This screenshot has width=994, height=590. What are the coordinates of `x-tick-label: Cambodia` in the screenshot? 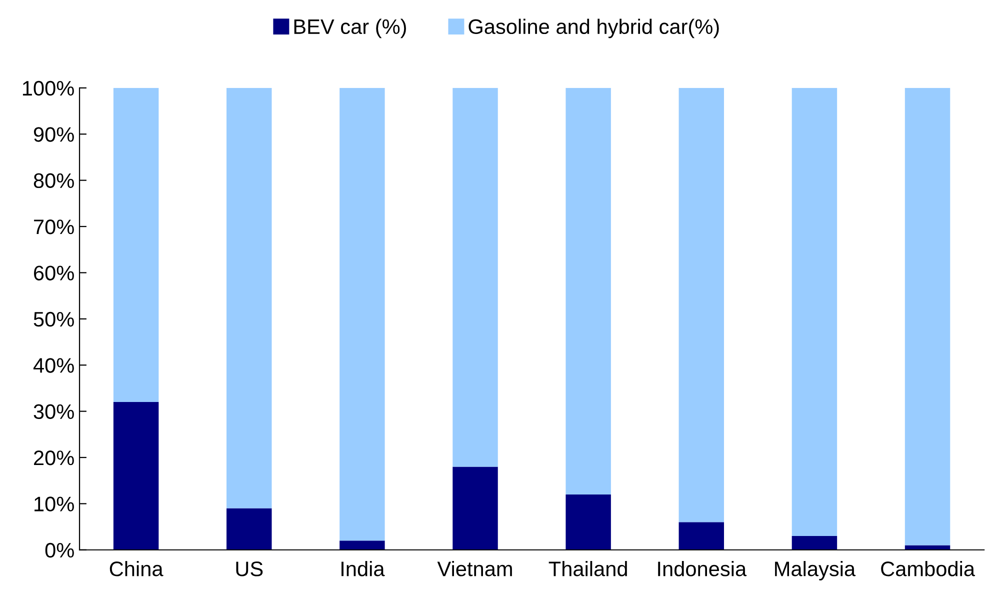 It's located at (928, 568).